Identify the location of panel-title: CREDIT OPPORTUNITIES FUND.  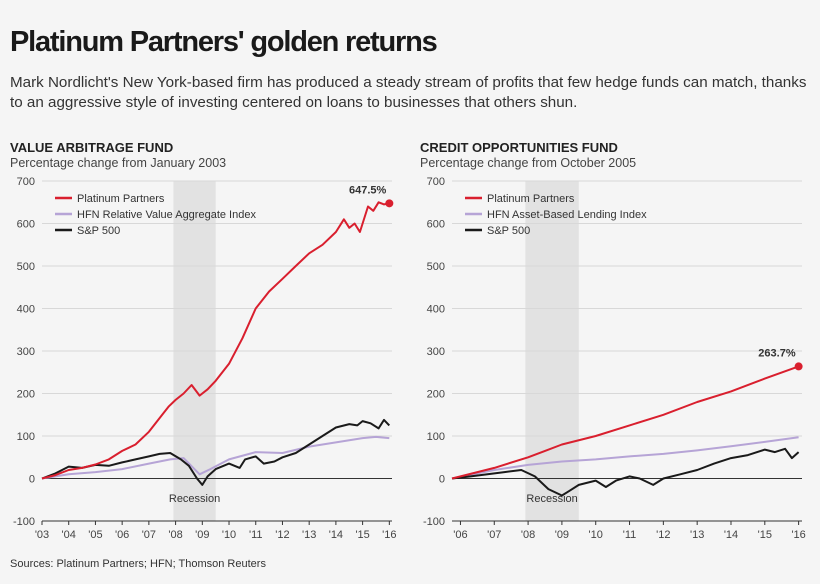
(519, 147).